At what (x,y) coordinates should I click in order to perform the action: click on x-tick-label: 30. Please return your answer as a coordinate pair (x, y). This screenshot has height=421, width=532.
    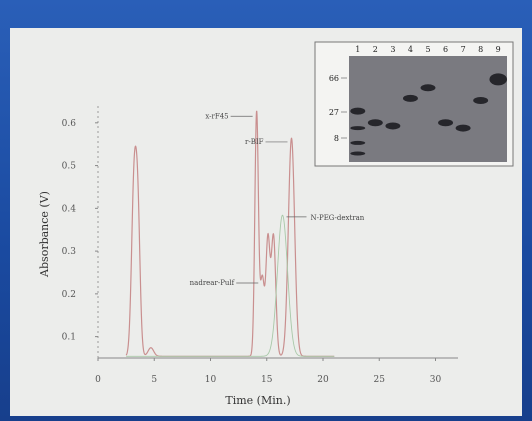
    Looking at the image, I should click on (436, 380).